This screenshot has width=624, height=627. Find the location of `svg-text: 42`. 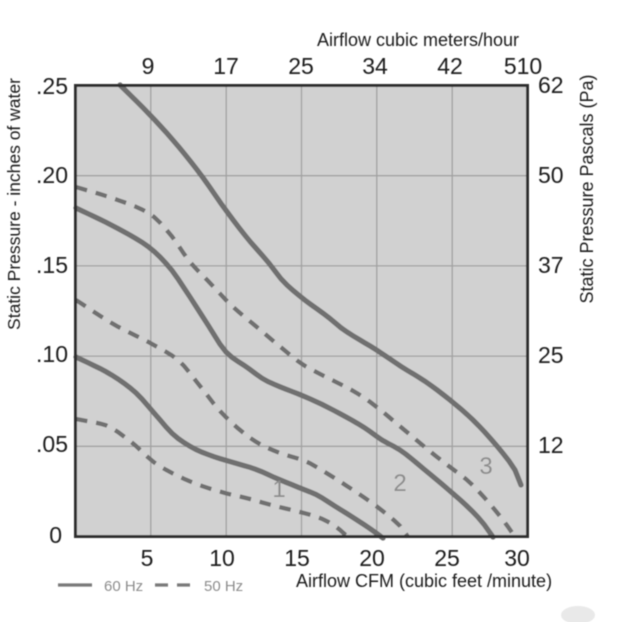

svg-text: 42 is located at coordinates (450, 66).